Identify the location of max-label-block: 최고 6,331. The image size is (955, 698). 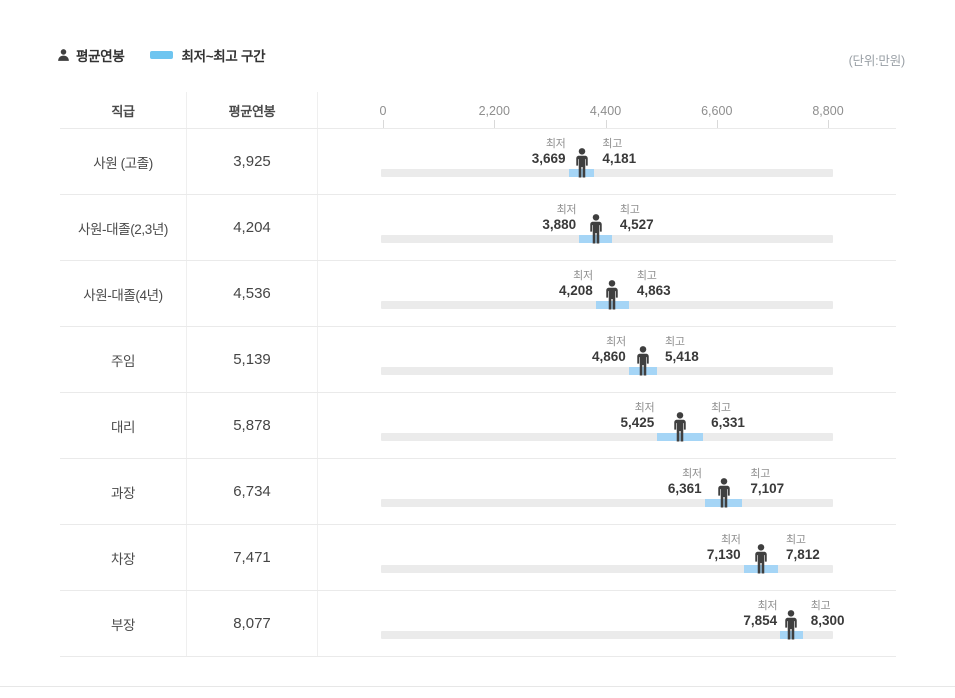
(728, 416).